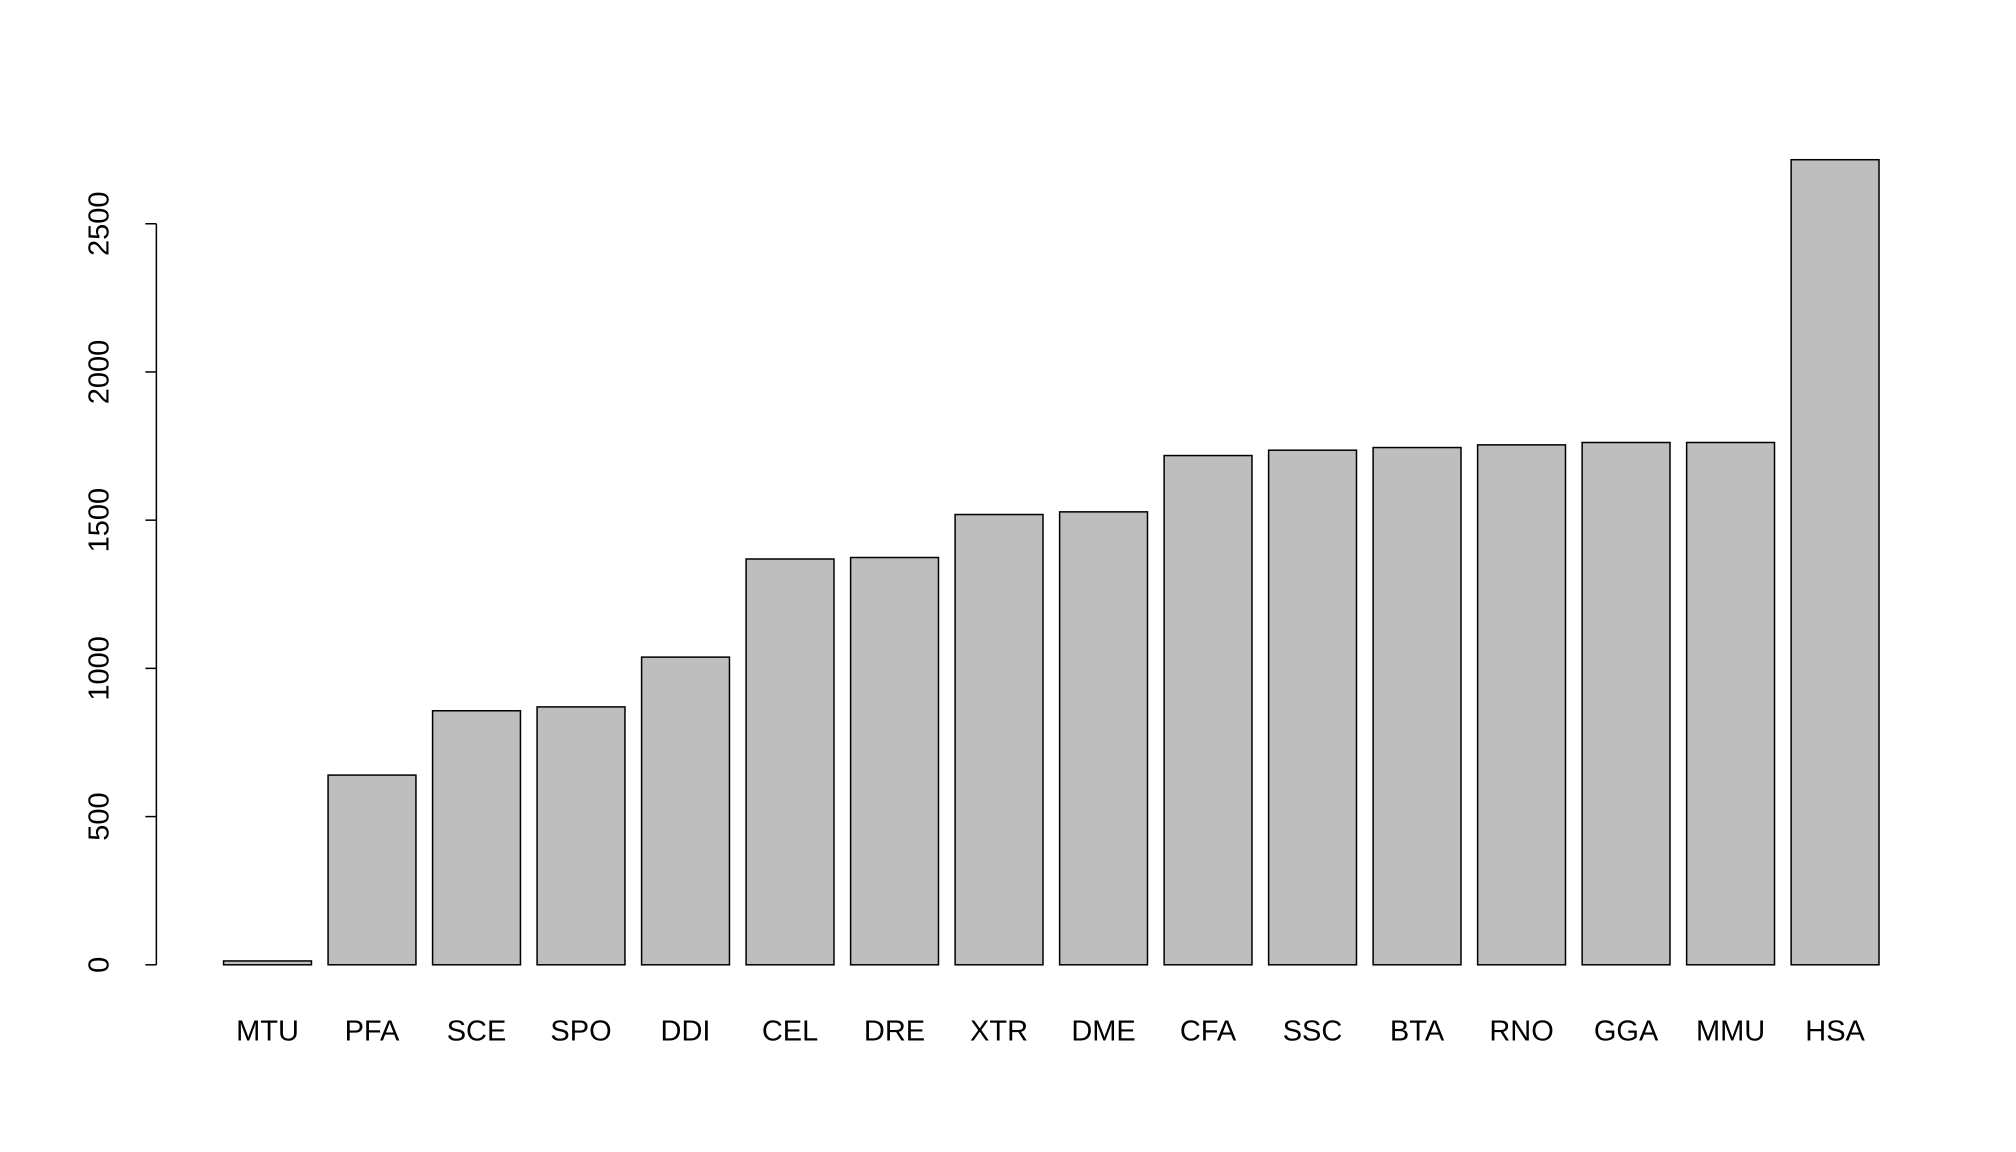 Image resolution: width=2016 pixels, height=1152 pixels. I want to click on y-tick-label: 1000, so click(99, 668).